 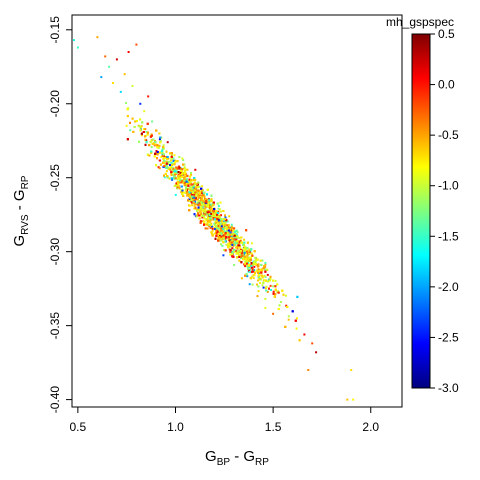 What do you see at coordinates (55, 178) in the screenshot?
I see `y-tick-label: -0.25` at bounding box center [55, 178].